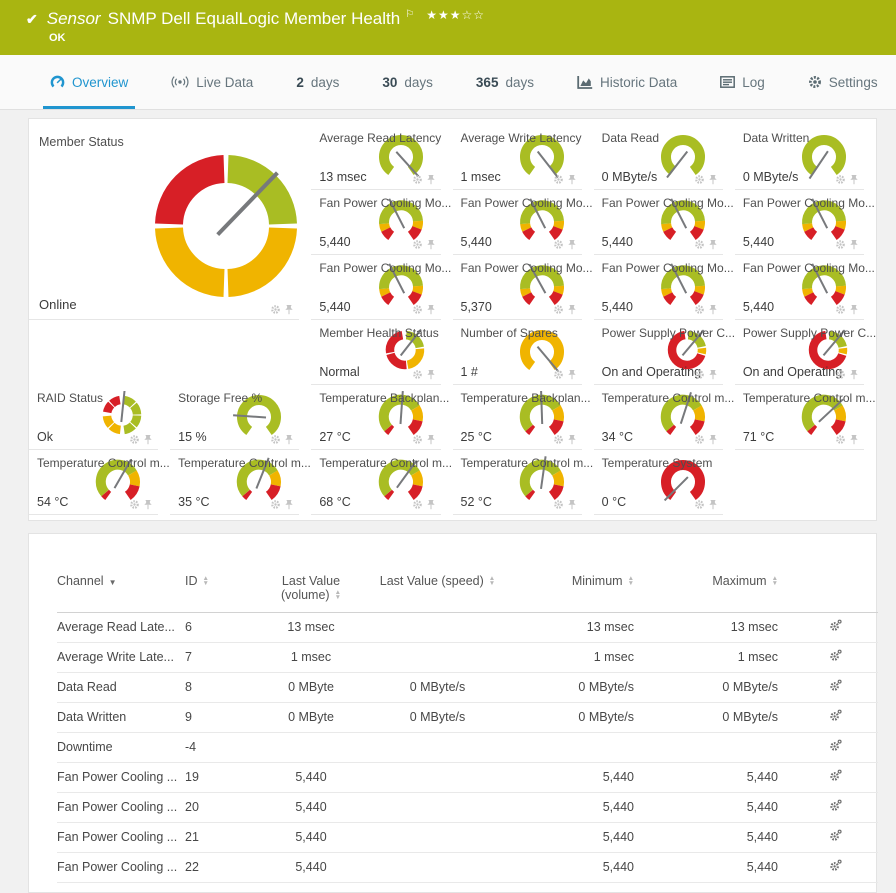 Image resolution: width=896 pixels, height=893 pixels. What do you see at coordinates (843, 82) in the screenshot?
I see `tab-settings: Settings` at bounding box center [843, 82].